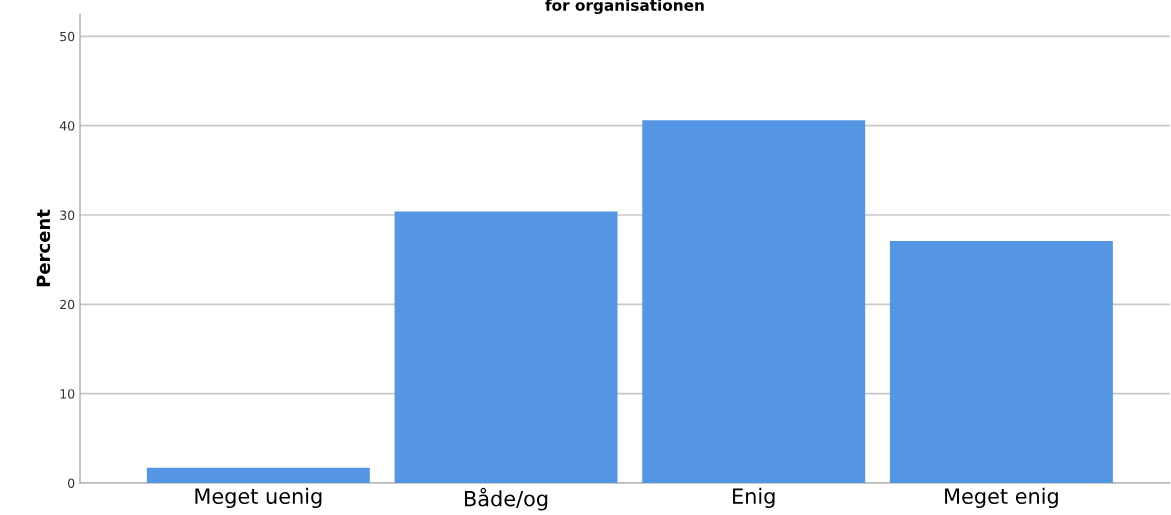  I want to click on chart-title: for organisationen, so click(624, 7).